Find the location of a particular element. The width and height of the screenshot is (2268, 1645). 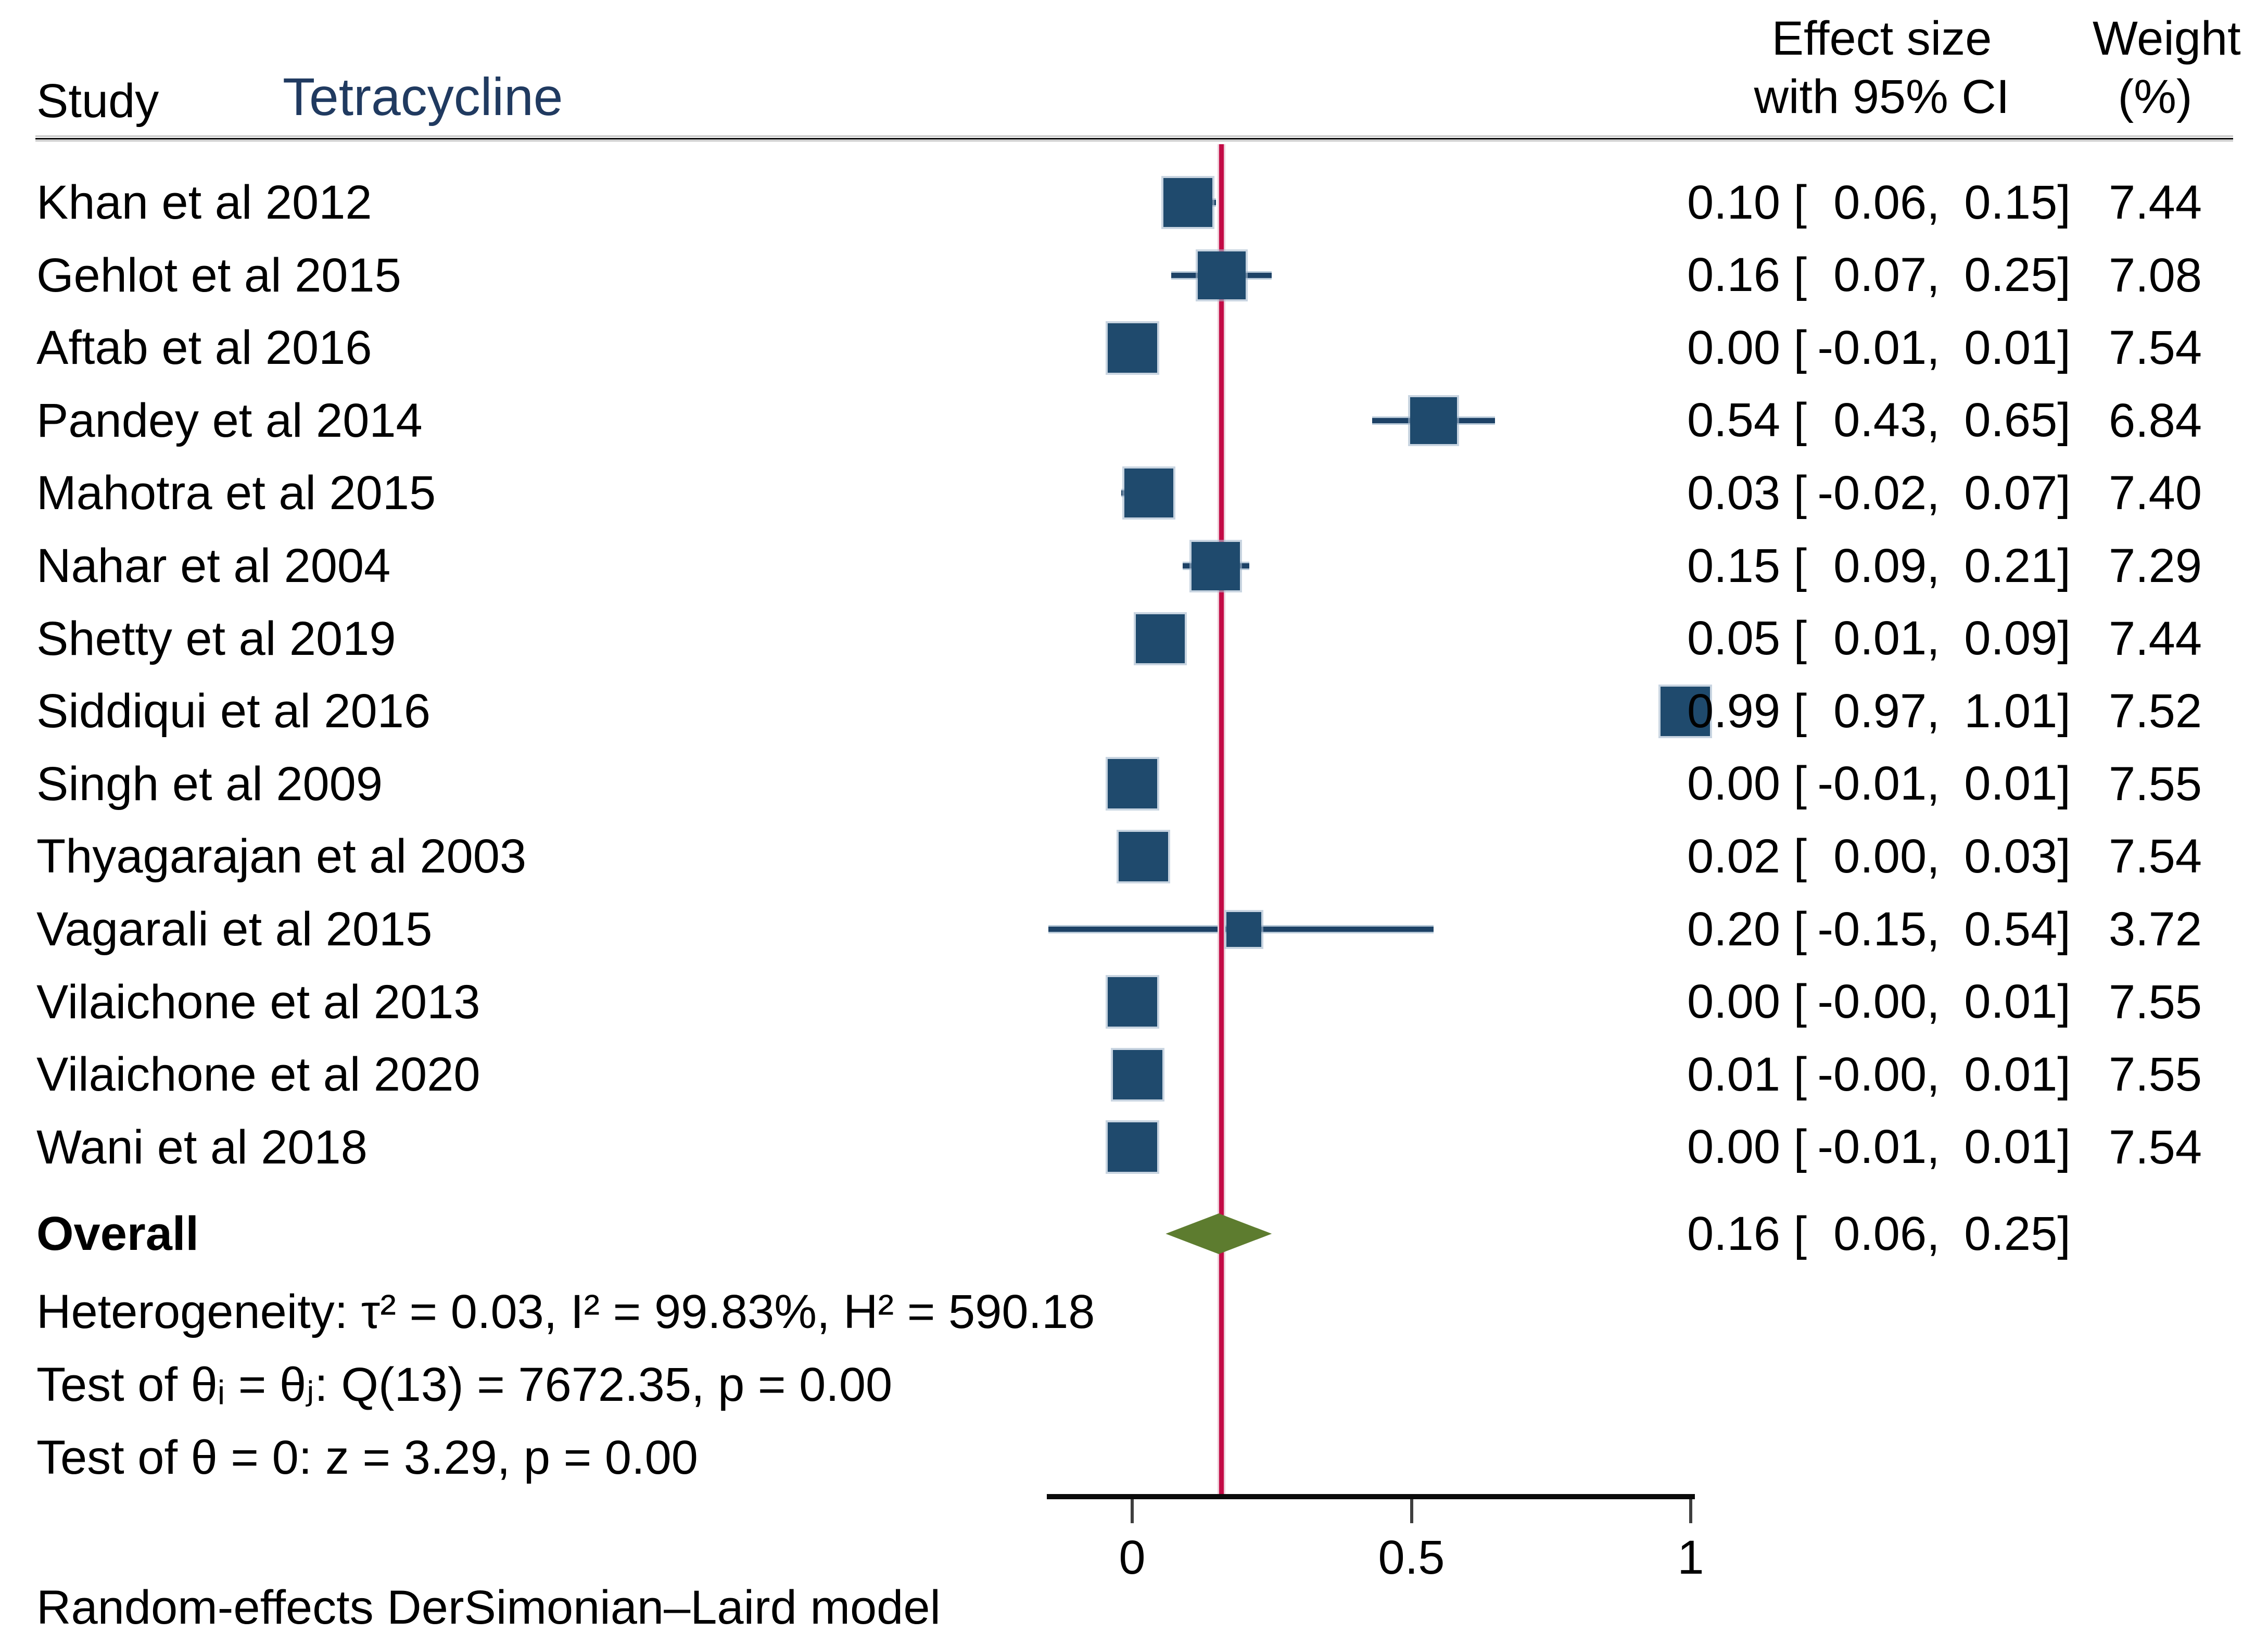

ci-upper: 0.65 is located at coordinates (2011, 420).